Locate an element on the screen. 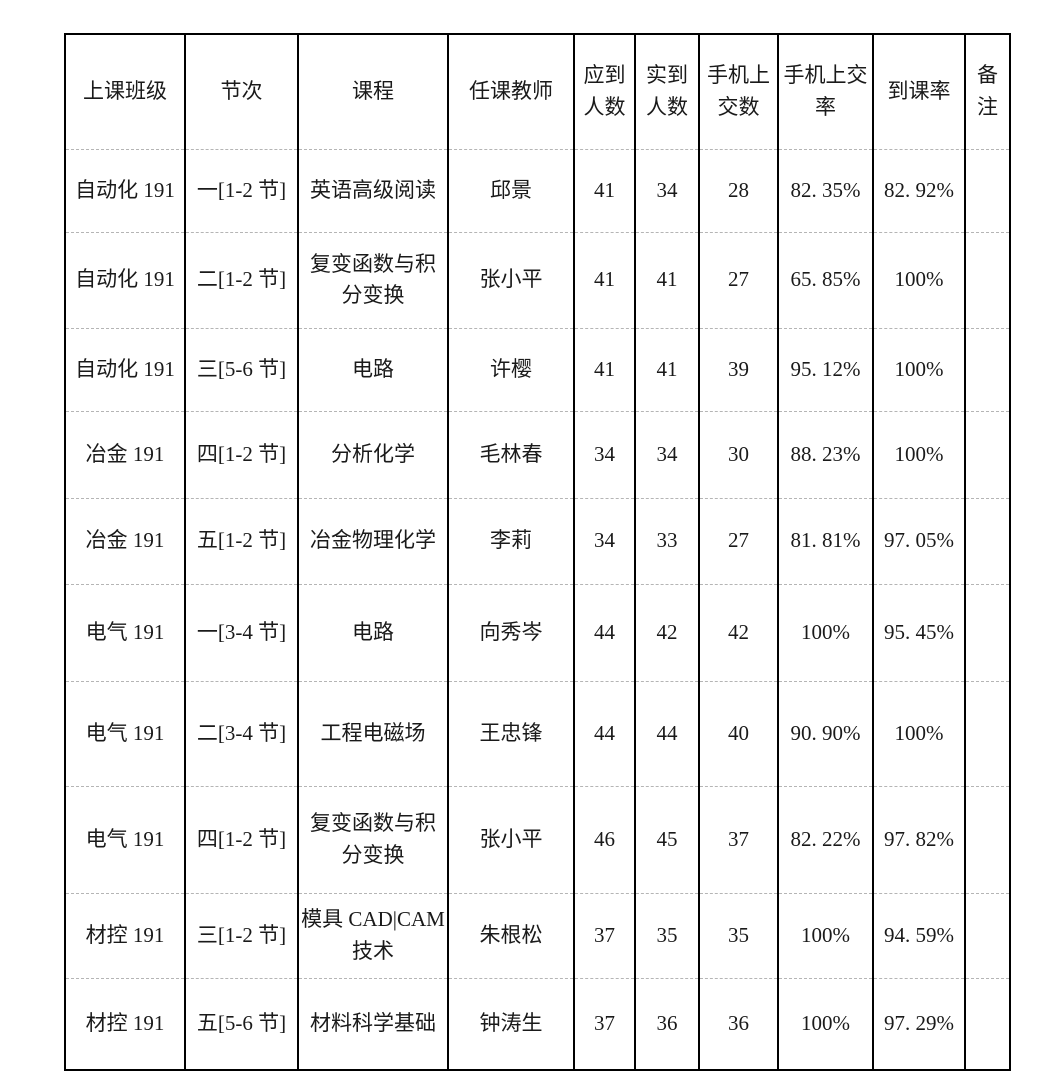 The width and height of the screenshot is (1044, 1086). cell-course: 英语高级阅读 is located at coordinates (372, 190).